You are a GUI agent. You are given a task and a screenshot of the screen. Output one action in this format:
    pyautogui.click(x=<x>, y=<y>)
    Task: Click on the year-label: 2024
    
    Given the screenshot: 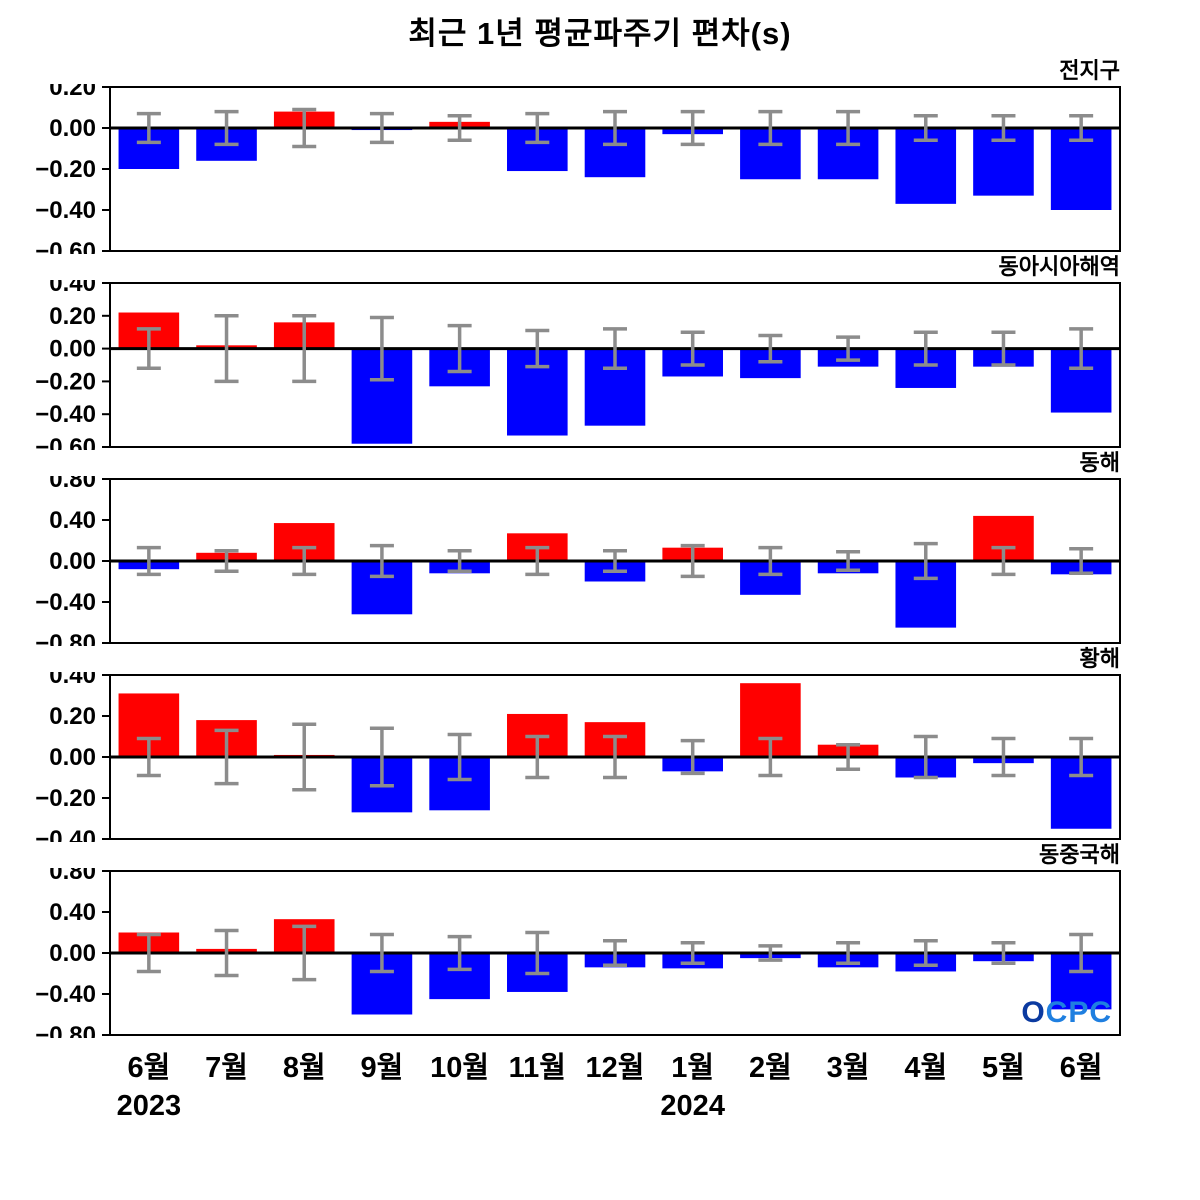 What is the action you would take?
    pyautogui.click(x=692, y=1106)
    